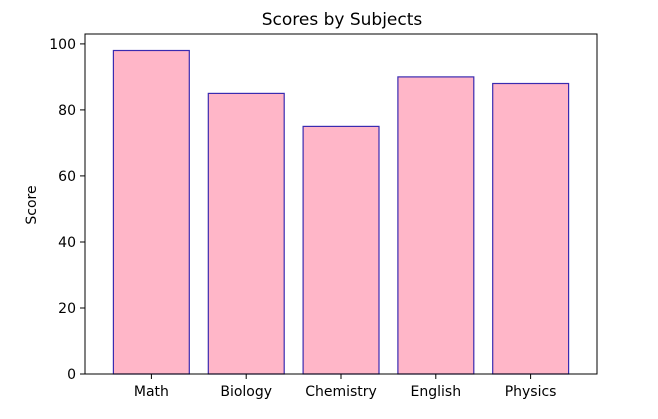 The image size is (658, 419). I want to click on x-tick-label: Math, so click(151, 392).